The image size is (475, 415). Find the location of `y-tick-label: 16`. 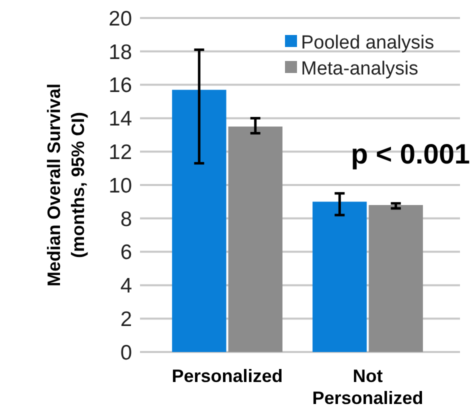

y-tick-label: 16 is located at coordinates (120, 86).